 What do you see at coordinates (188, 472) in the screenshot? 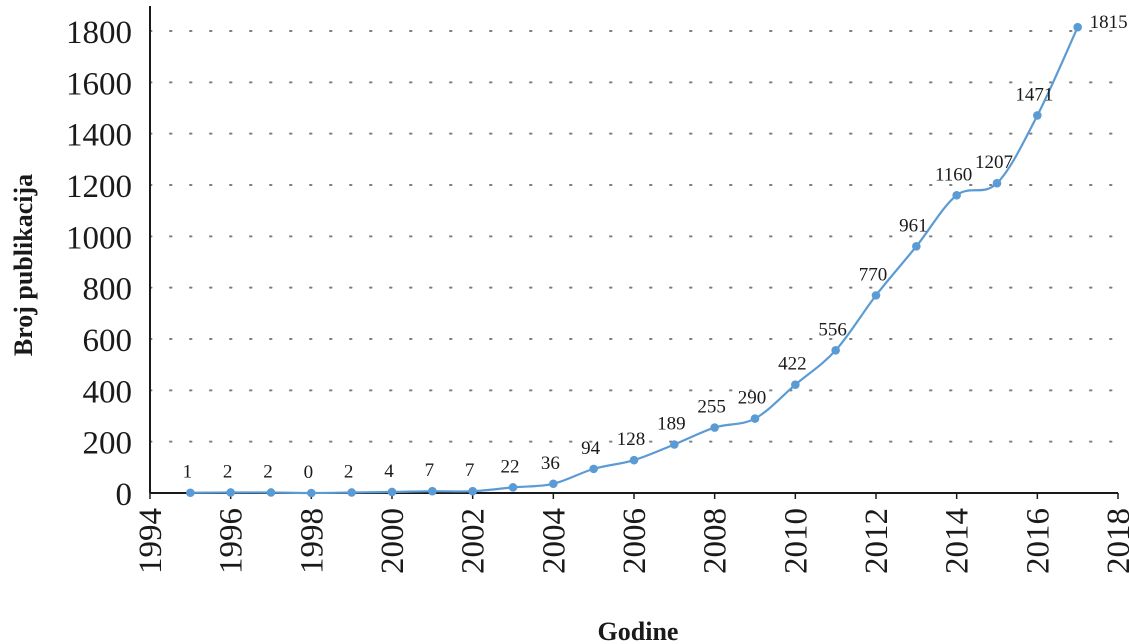
I see `data-label-1995: 1` at bounding box center [188, 472].